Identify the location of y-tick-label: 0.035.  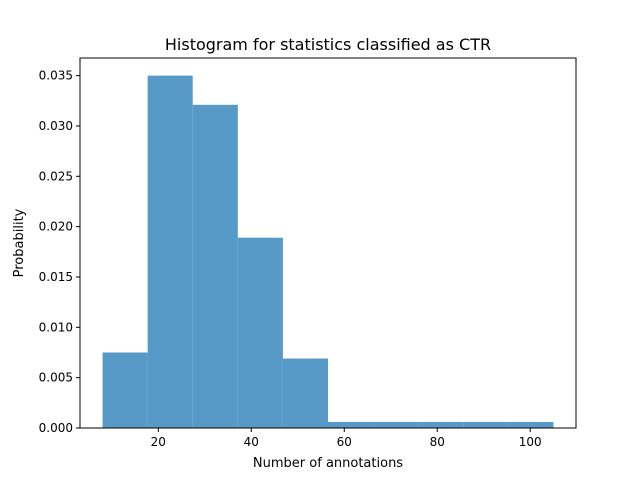
(56, 76).